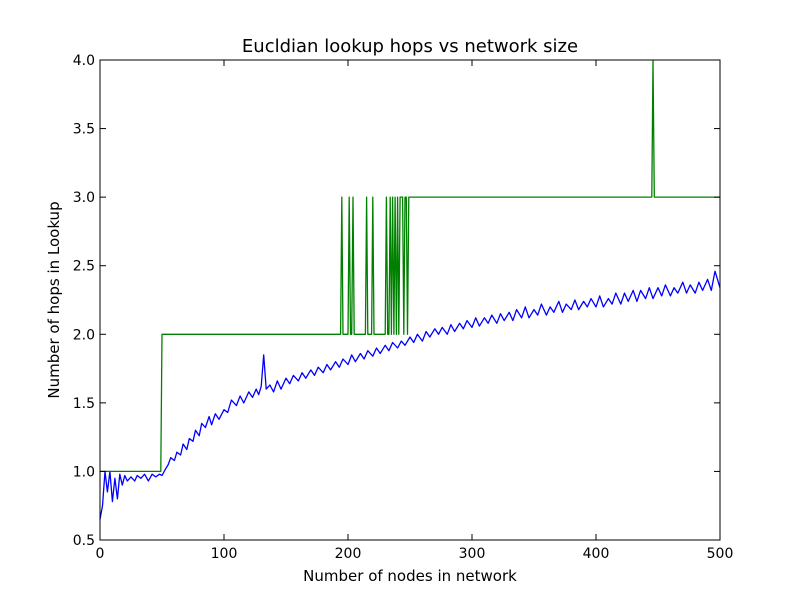 This screenshot has height=600, width=800. What do you see at coordinates (84, 130) in the screenshot?
I see `y-tick-label: 3.5` at bounding box center [84, 130].